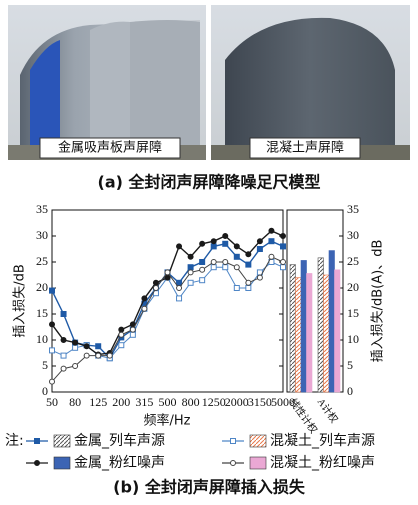 The height and width of the screenshot is (505, 418). Describe the element at coordinates (260, 402) in the screenshot. I see `x-tick-label: 3150` at that location.